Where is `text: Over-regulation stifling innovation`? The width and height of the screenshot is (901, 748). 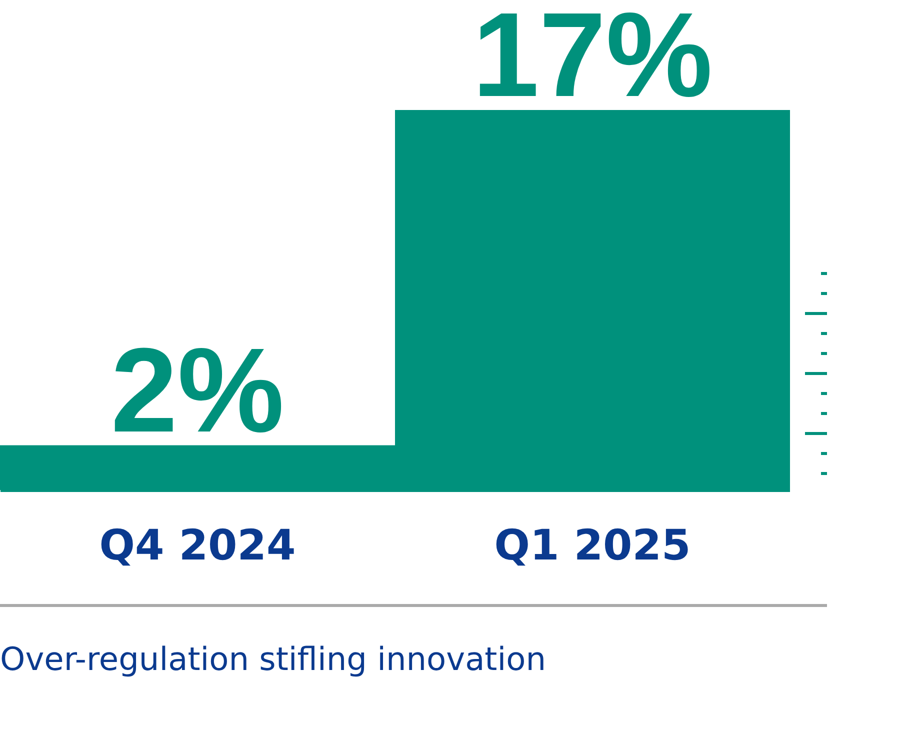
text: Over-regulation stifling innovation is located at coordinates (273, 659).